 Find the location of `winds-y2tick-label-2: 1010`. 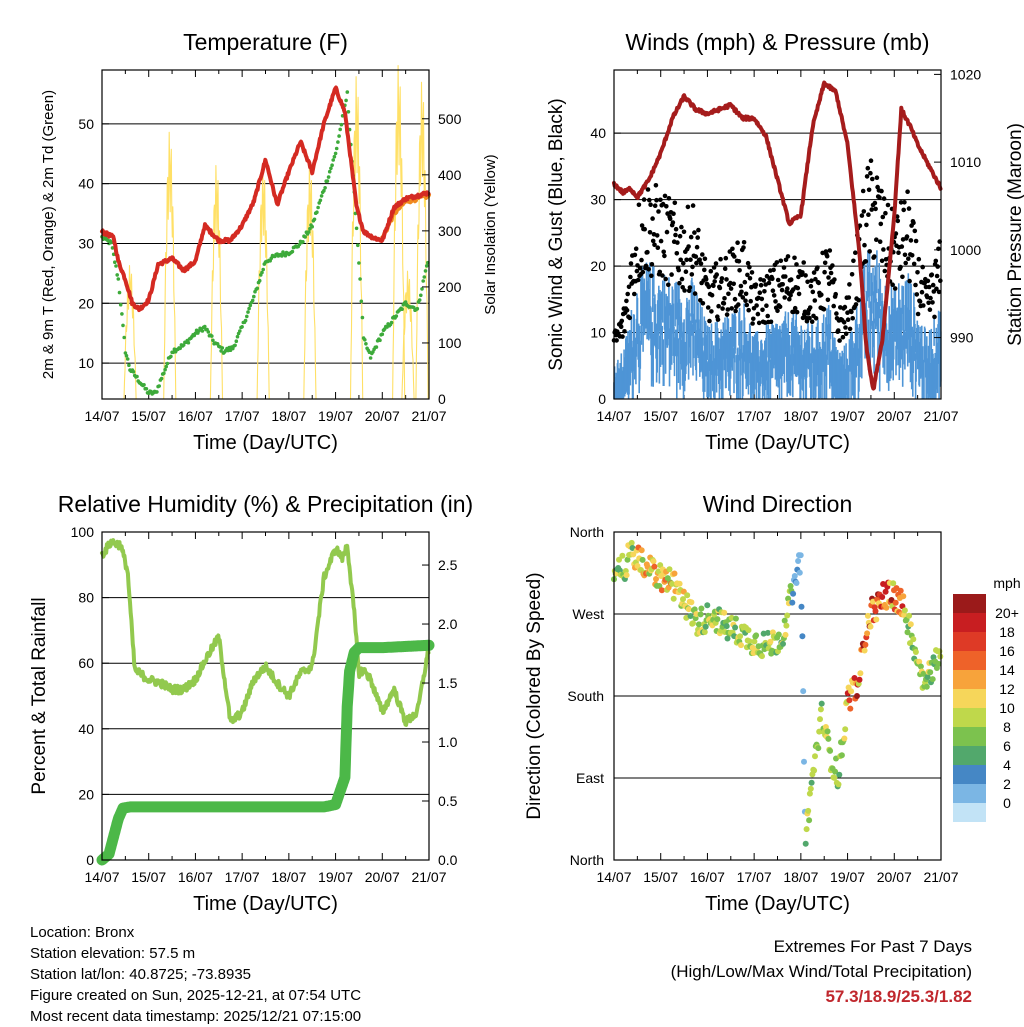

winds-y2tick-label-2: 1010 is located at coordinates (965, 162).